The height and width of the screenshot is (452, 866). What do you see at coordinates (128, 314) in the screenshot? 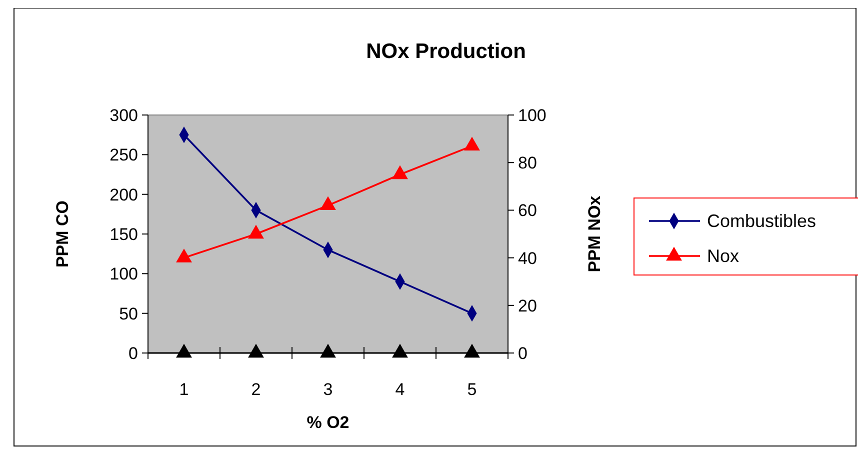
I see `y-tick-label: 50` at bounding box center [128, 314].